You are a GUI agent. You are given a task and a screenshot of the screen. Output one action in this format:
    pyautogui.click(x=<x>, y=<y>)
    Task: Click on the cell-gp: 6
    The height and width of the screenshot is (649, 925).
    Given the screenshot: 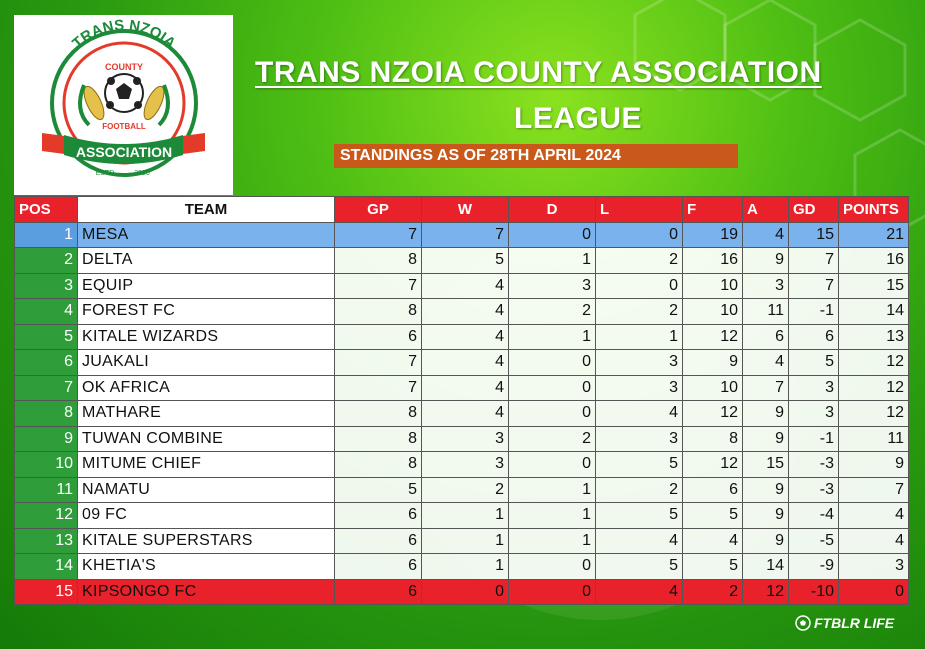 What is the action you would take?
    pyautogui.click(x=378, y=336)
    